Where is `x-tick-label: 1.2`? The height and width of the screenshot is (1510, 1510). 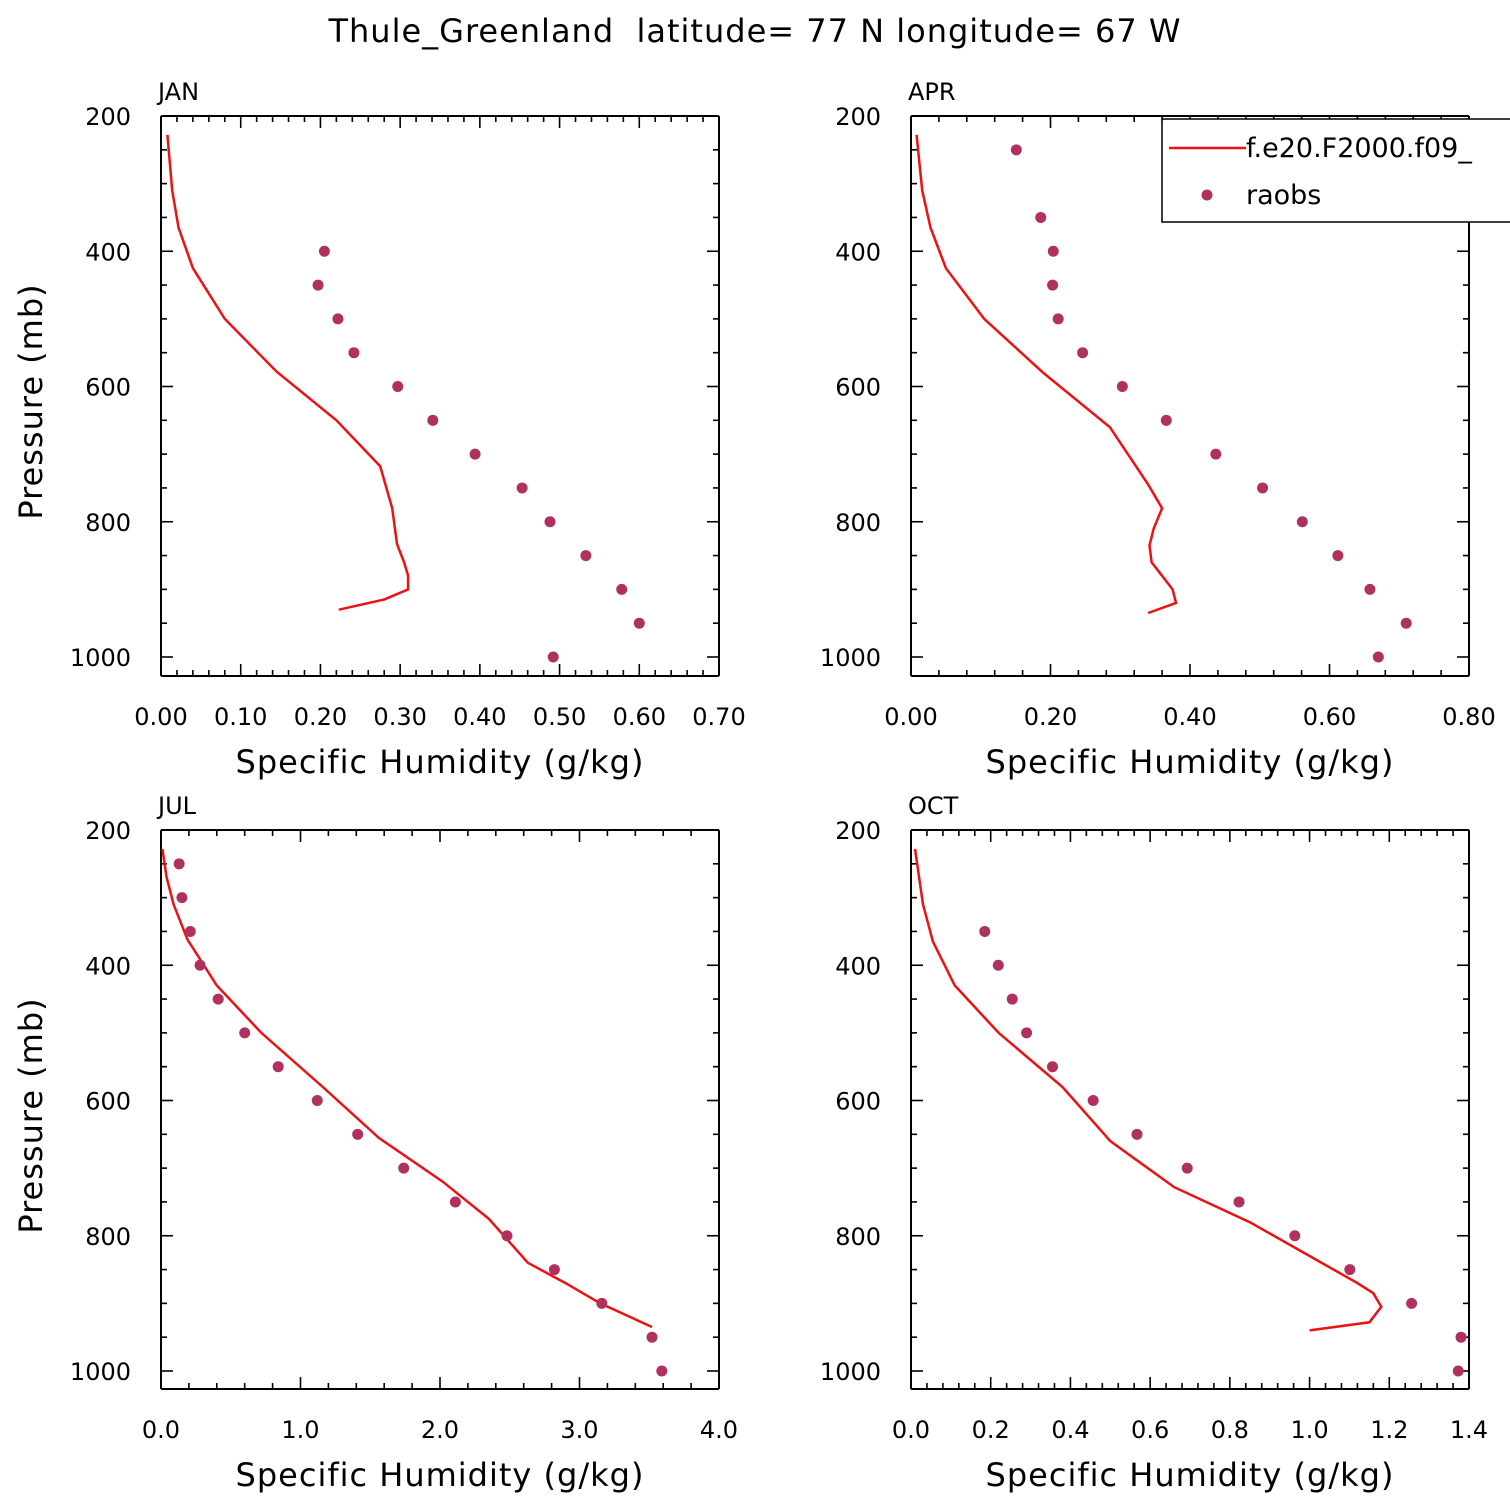 x-tick-label: 1.2 is located at coordinates (1389, 1430).